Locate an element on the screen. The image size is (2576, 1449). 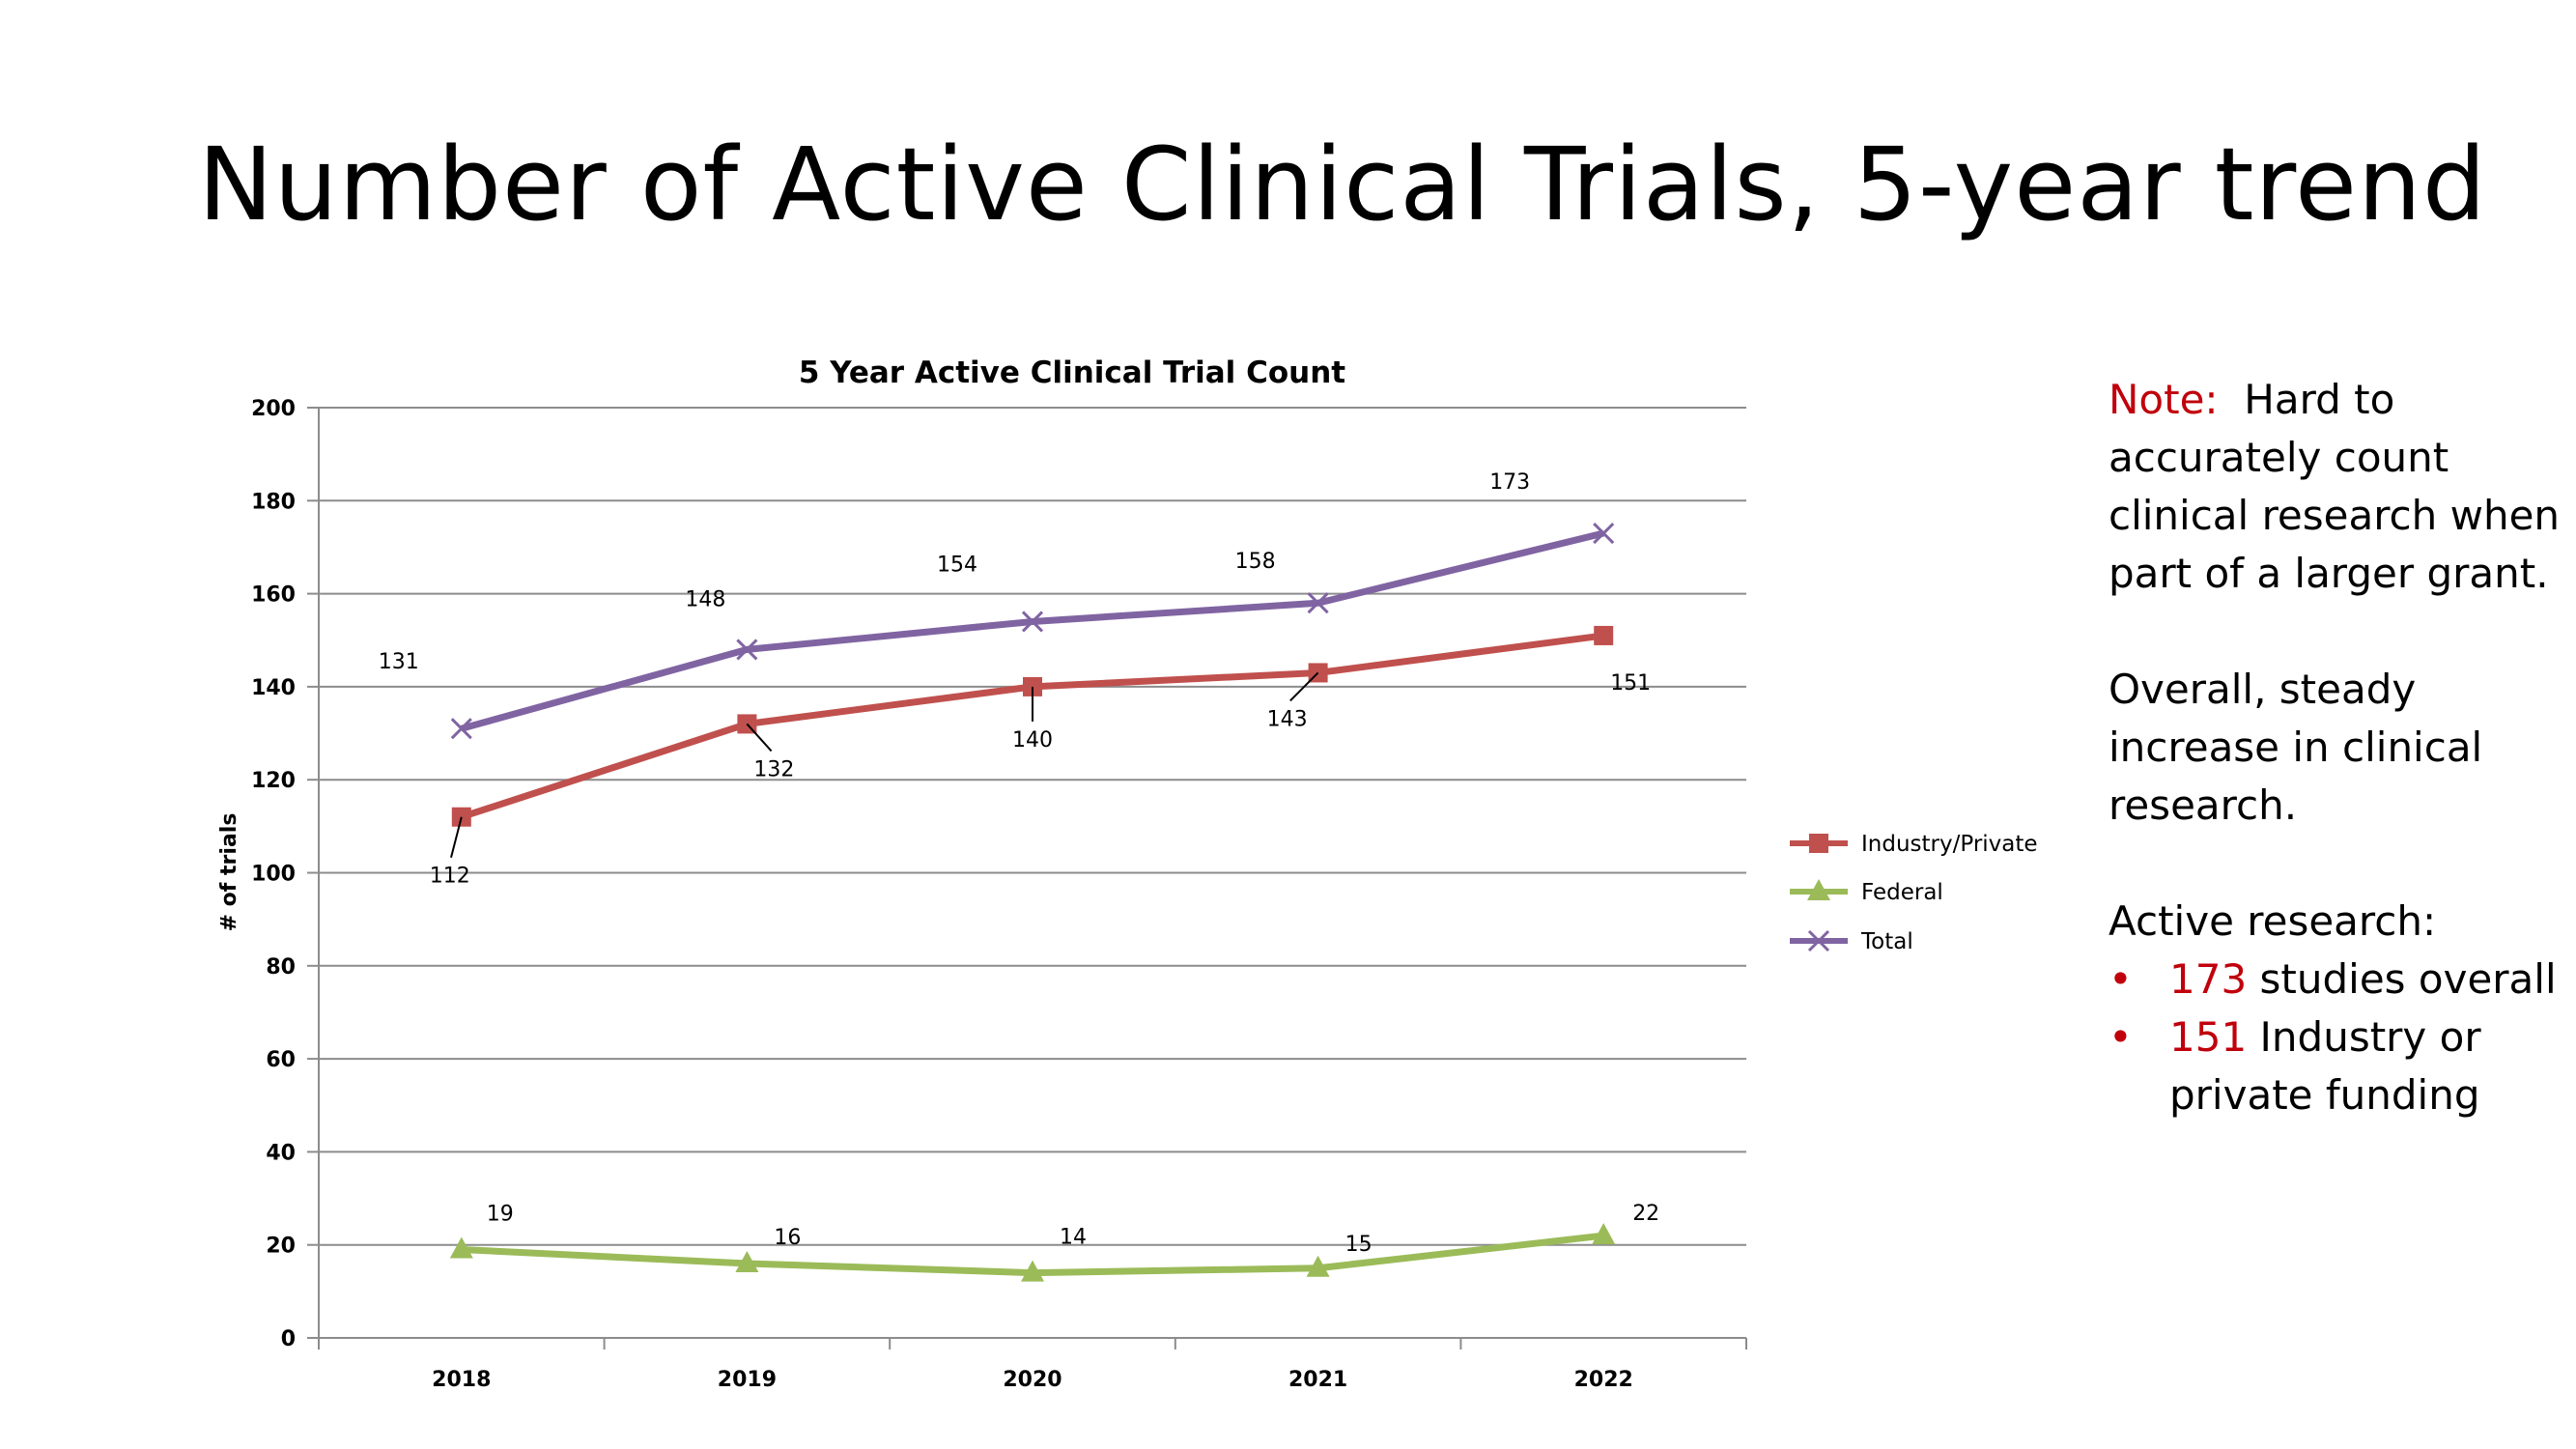
data-label: 173 is located at coordinates (1509, 482).